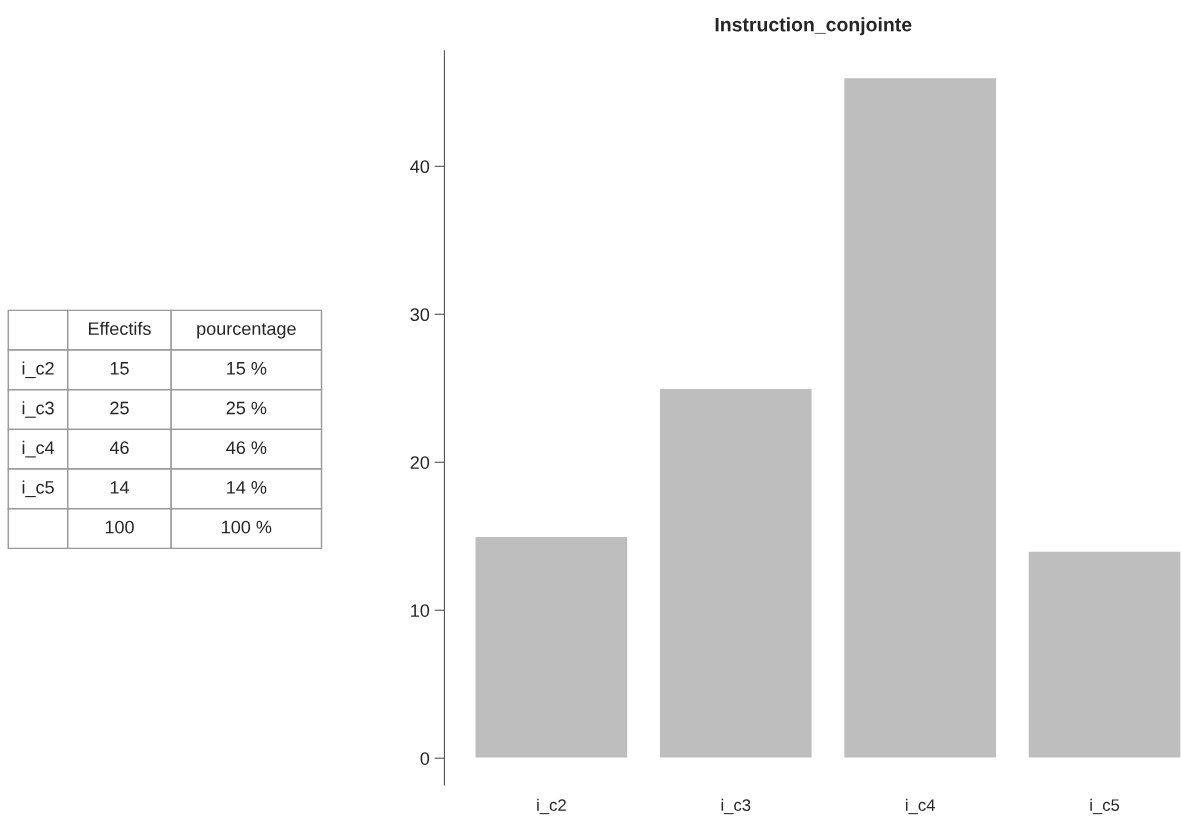 The height and width of the screenshot is (821, 1182). I want to click on chart-title: Instruction_conjointe, so click(813, 26).